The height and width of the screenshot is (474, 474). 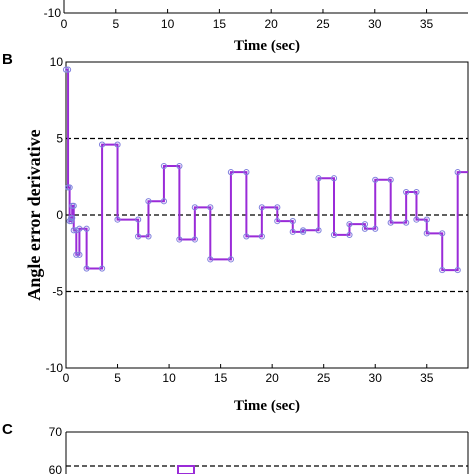 What do you see at coordinates (427, 24) in the screenshot?
I see `panel-a-x-tick-label: 35` at bounding box center [427, 24].